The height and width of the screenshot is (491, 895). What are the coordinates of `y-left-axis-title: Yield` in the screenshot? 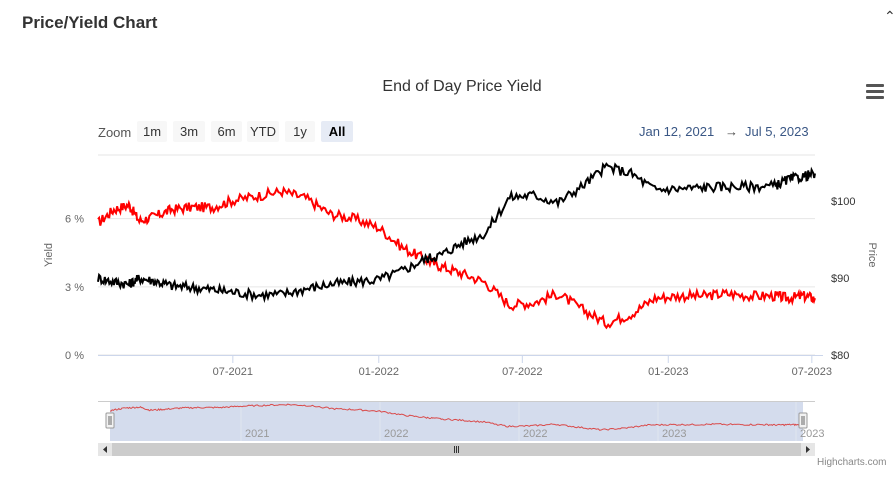 It's located at (49, 255).